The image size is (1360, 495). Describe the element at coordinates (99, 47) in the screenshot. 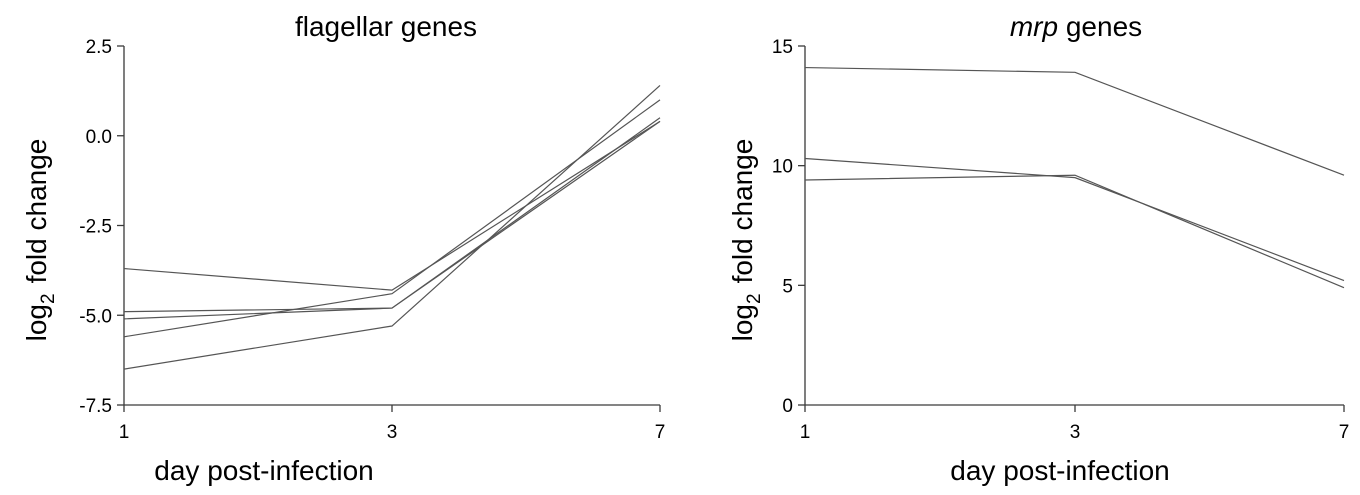

I see `y-tick-label: 2.5` at that location.